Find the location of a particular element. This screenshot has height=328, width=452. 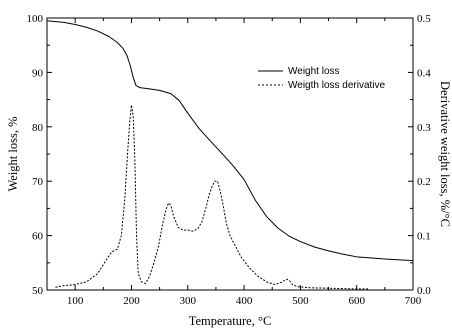

y-right-tick-label: 0.0 is located at coordinates (424, 291).